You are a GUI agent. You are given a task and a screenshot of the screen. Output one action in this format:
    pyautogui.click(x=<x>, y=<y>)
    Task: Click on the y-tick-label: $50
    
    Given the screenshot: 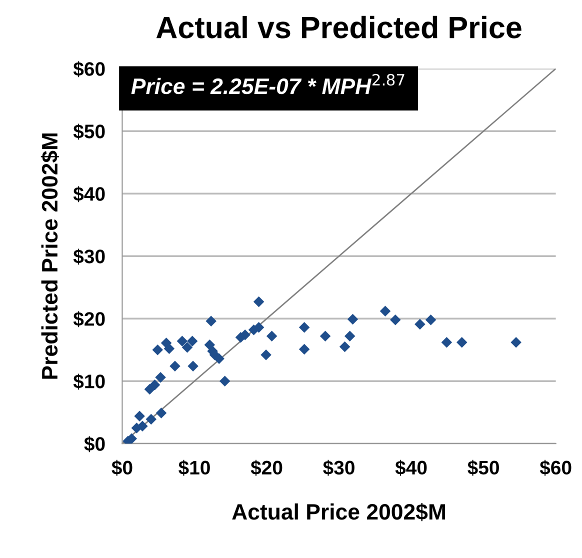 What is the action you would take?
    pyautogui.click(x=89, y=132)
    